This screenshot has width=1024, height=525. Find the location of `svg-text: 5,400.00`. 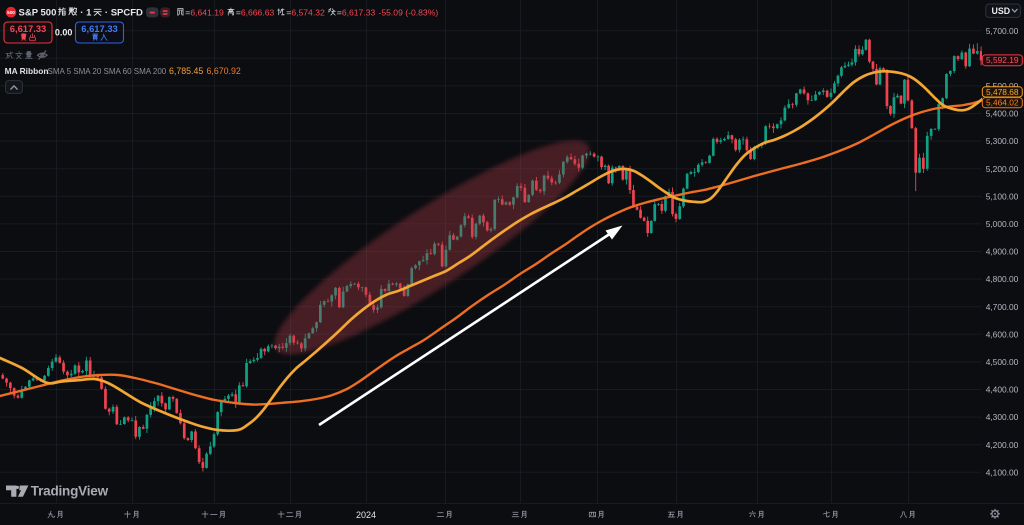

svg-text: 5,400.00 is located at coordinates (1002, 114).